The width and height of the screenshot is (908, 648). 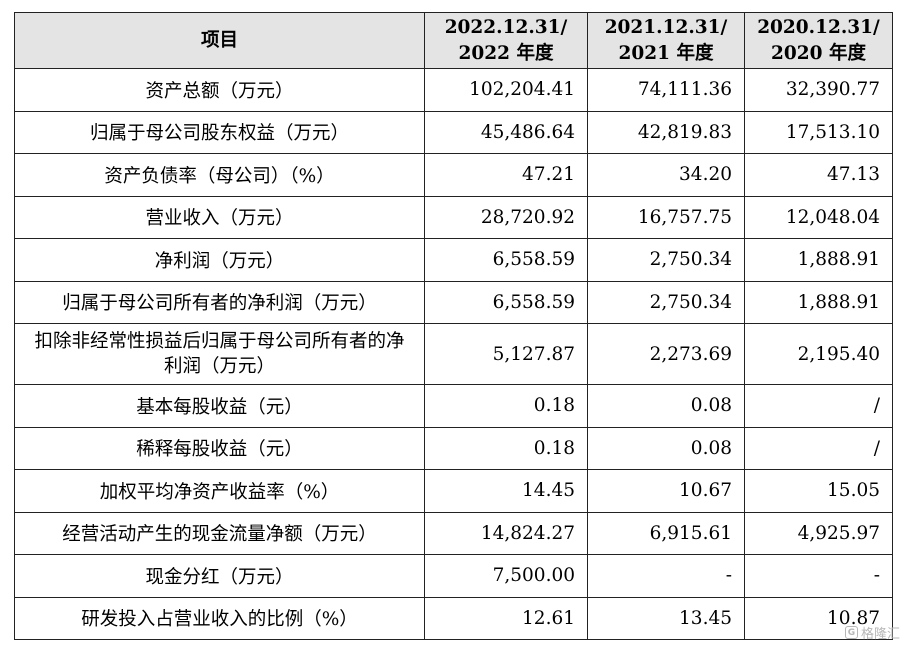 I want to click on value-2020: 4,925.97, so click(x=818, y=533).